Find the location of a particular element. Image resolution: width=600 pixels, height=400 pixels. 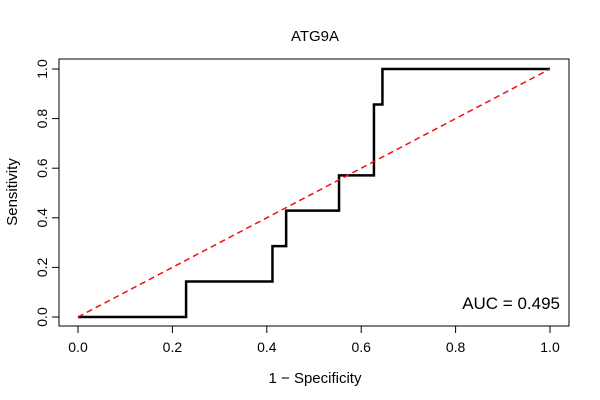

x-tick-label: 0.6 is located at coordinates (361, 347).